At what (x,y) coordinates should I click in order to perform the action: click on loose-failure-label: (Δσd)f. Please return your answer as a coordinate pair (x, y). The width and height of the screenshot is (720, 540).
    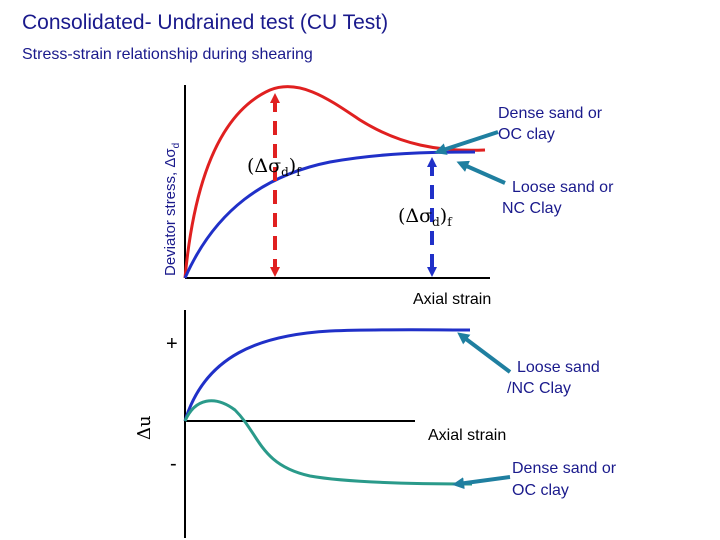
    Looking at the image, I should click on (425, 217).